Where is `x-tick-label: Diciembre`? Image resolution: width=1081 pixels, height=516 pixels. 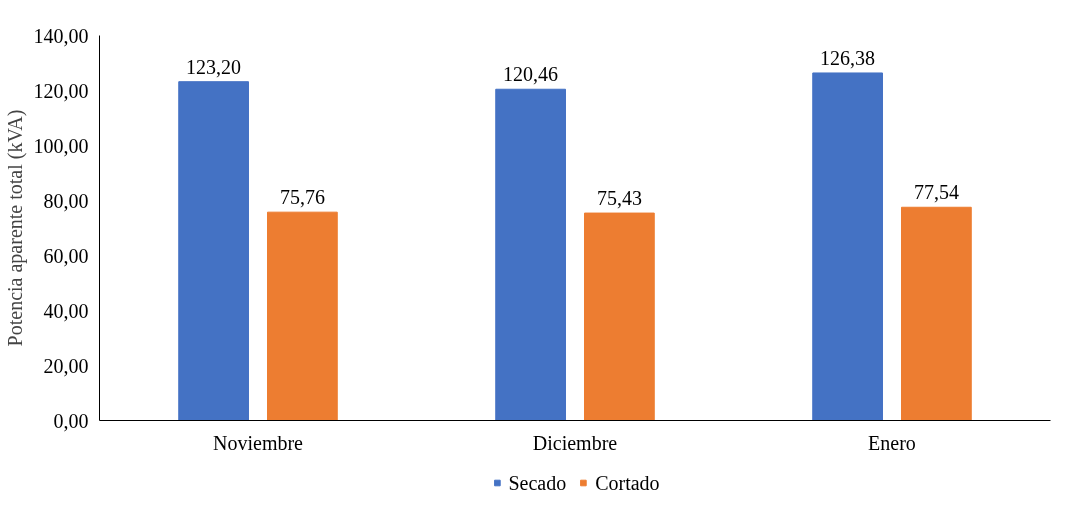
x-tick-label: Diciembre is located at coordinates (575, 442).